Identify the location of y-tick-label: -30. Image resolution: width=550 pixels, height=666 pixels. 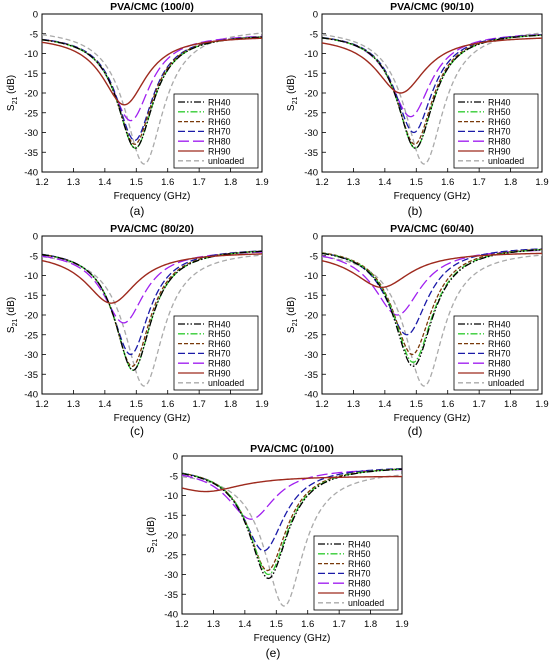
(311, 355).